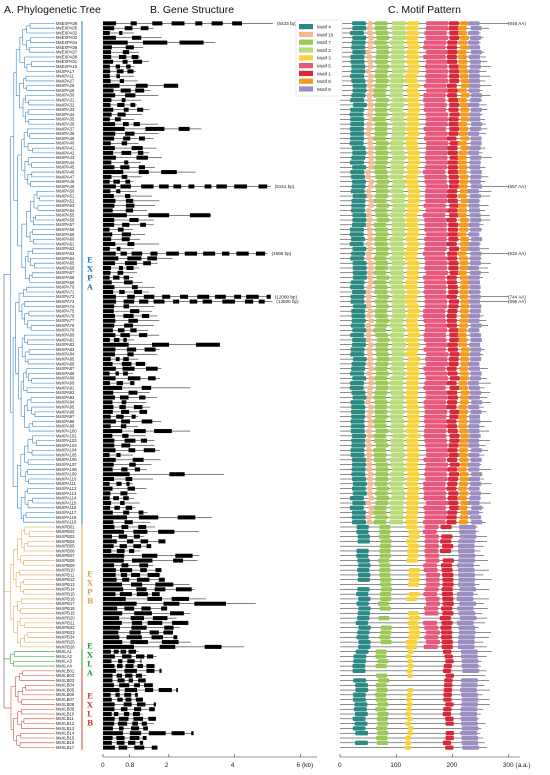 Image resolution: width=550 pixels, height=775 pixels. I want to click on gene-label: MsXPA112, so click(66, 488).